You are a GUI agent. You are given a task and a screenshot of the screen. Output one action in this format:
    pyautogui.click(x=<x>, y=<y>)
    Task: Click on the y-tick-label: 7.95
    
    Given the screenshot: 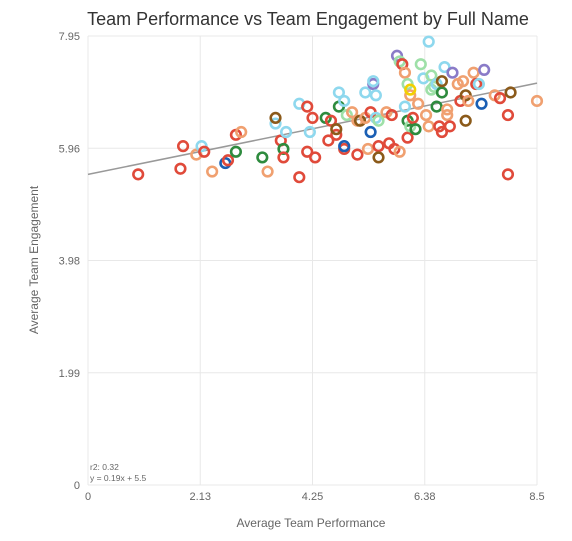 What is the action you would take?
    pyautogui.click(x=69, y=37)
    